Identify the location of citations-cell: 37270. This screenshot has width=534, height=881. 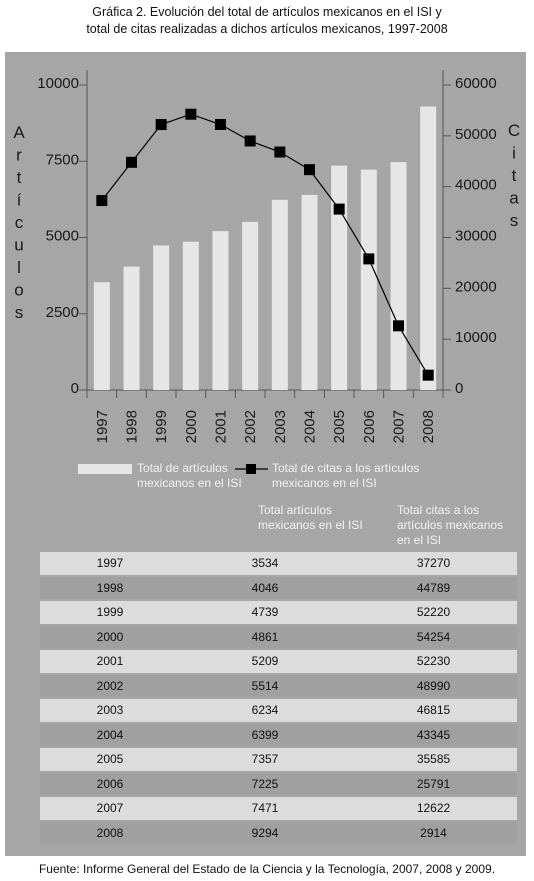
(433, 564).